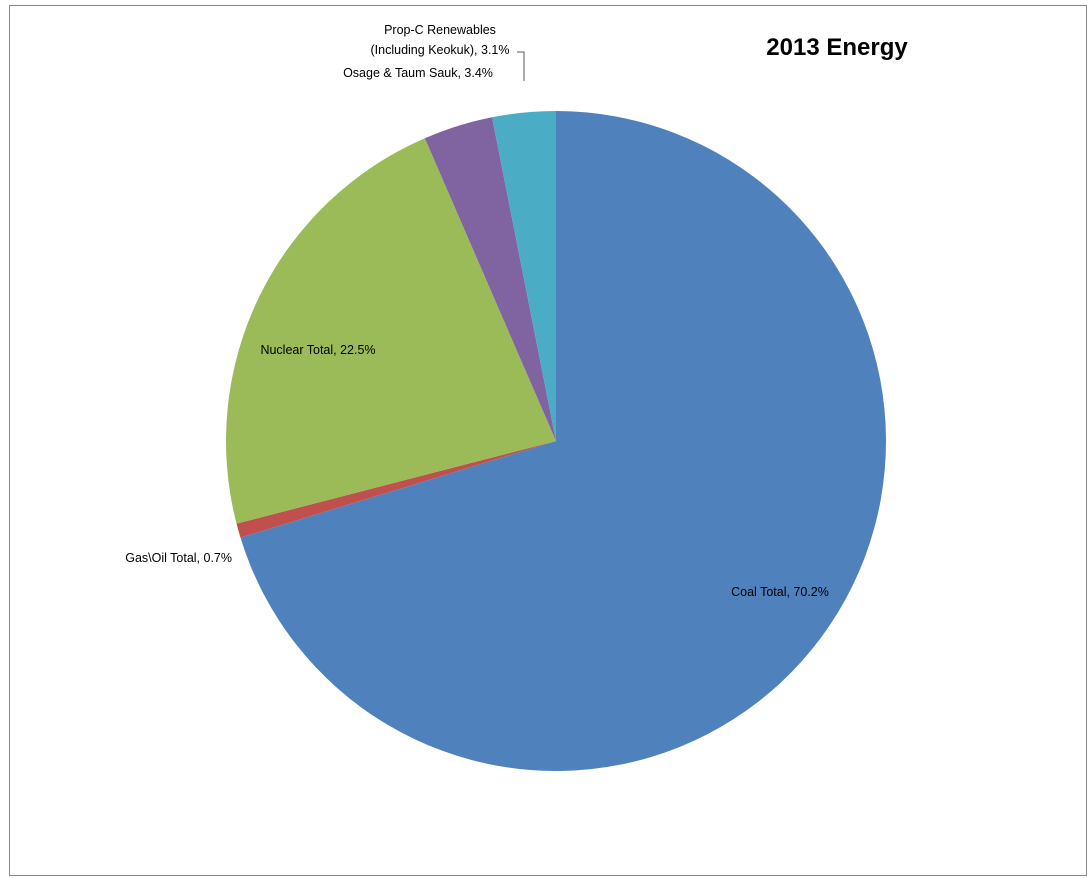 The width and height of the screenshot is (1090, 878). What do you see at coordinates (524, 276) in the screenshot?
I see `pie-slice-prop-c-renewables-including-keokuk` at bounding box center [524, 276].